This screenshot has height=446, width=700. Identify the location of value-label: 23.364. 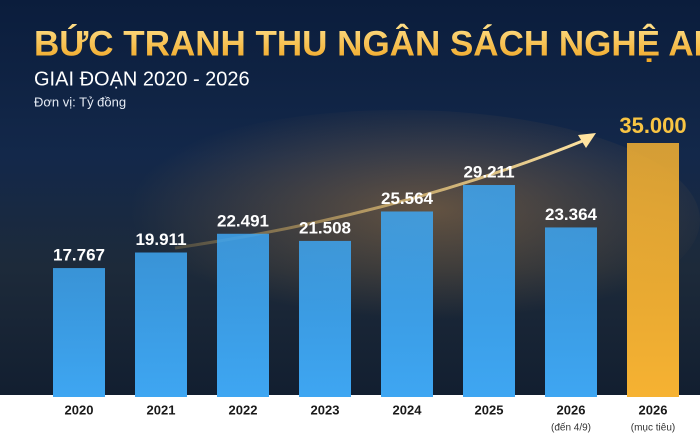
(571, 214).